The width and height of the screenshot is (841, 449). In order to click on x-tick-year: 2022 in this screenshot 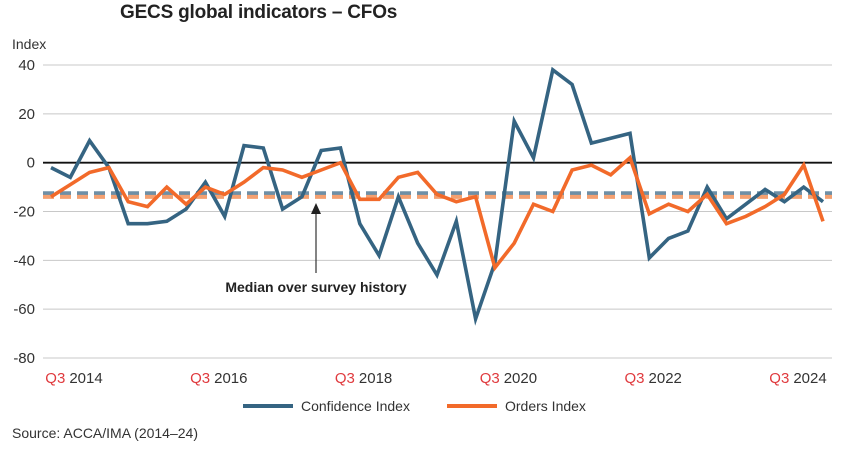, I will do `click(665, 378)`.